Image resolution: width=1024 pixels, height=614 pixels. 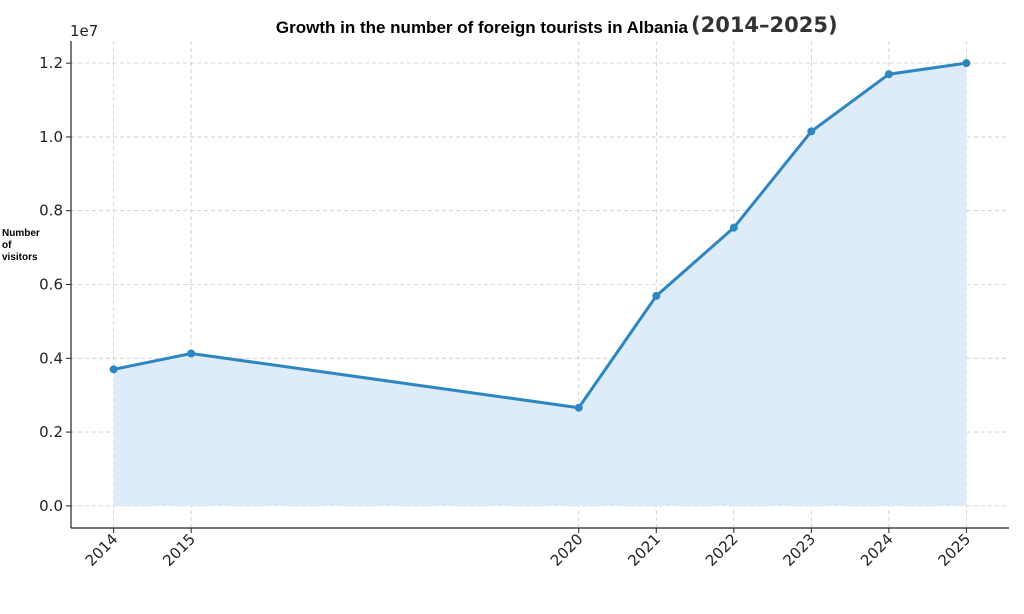 What do you see at coordinates (84, 31) in the screenshot?
I see `y-offset-label: 1e7` at bounding box center [84, 31].